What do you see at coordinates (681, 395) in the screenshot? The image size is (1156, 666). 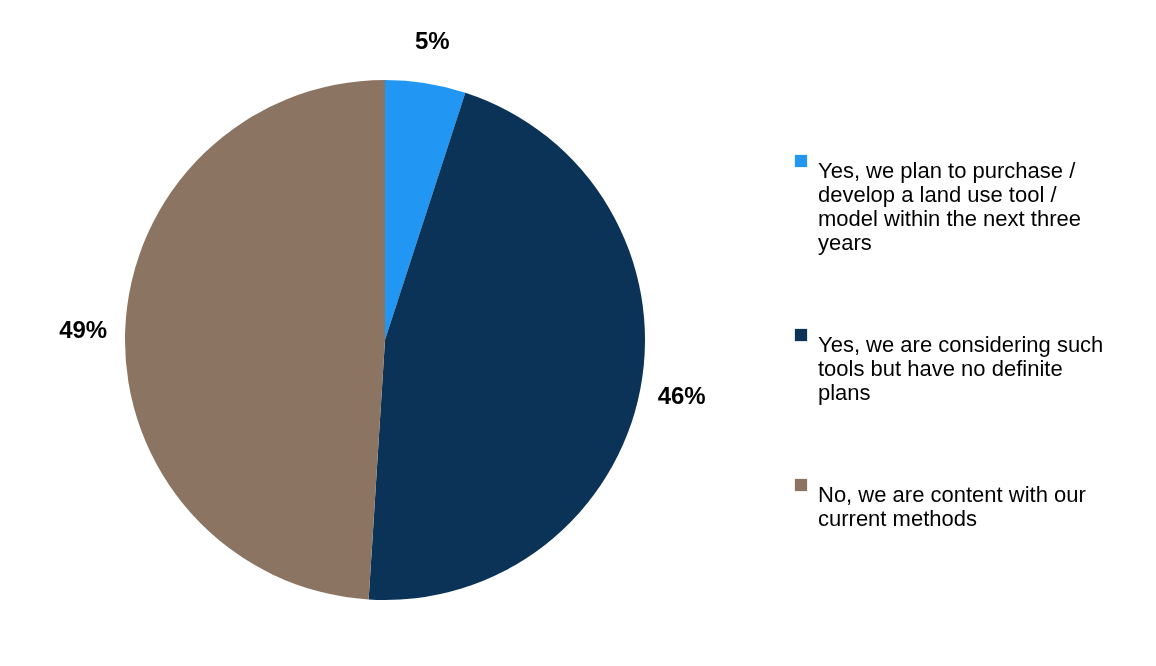 I see `data-label: 46%` at bounding box center [681, 395].